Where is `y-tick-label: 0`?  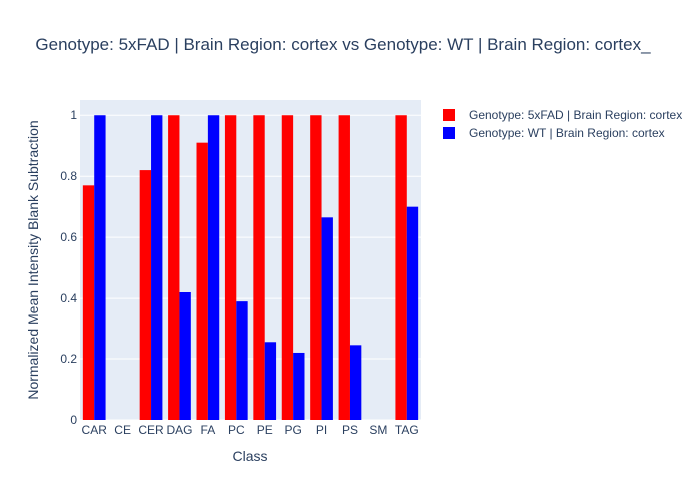 y-tick-label: 0 is located at coordinates (73, 420).